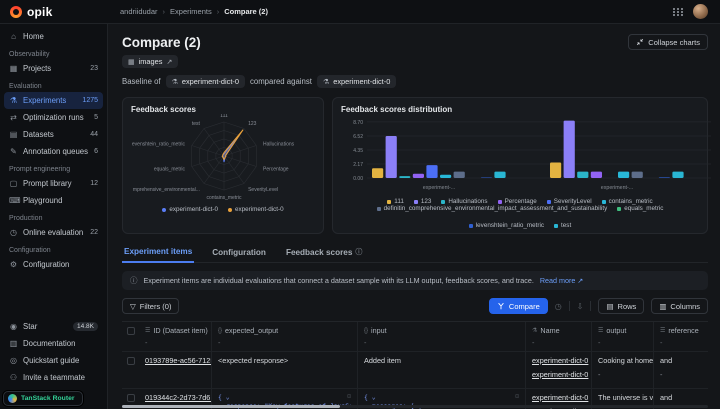 Image resolution: width=720 pixels, height=409 pixels. I want to click on columns-button: ▥ Columns, so click(679, 306).